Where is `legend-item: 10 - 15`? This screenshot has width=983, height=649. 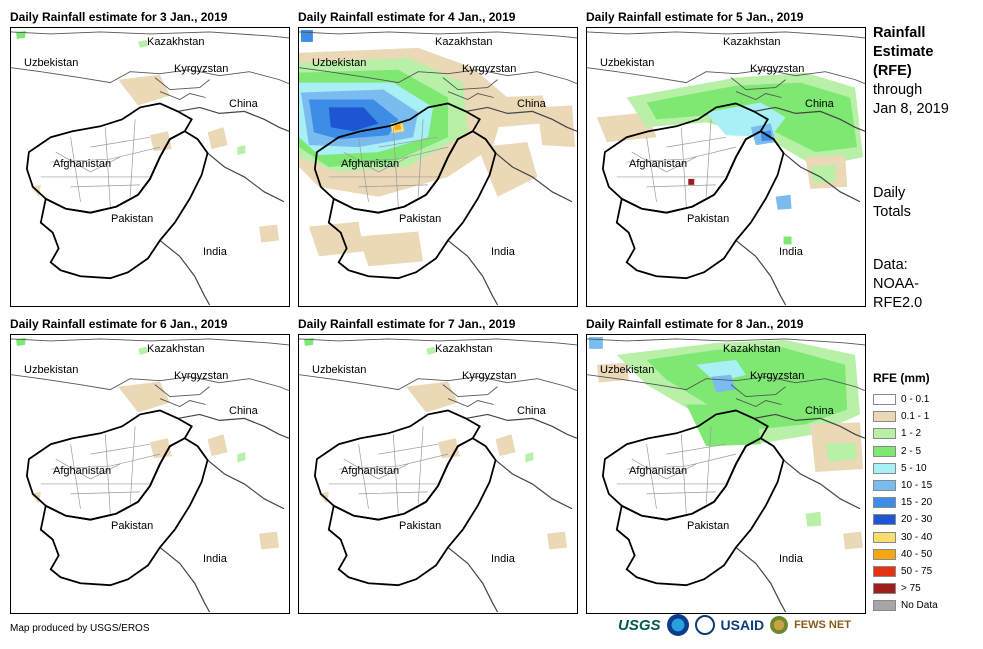 legend-item: 10 - 15 is located at coordinates (905, 485).